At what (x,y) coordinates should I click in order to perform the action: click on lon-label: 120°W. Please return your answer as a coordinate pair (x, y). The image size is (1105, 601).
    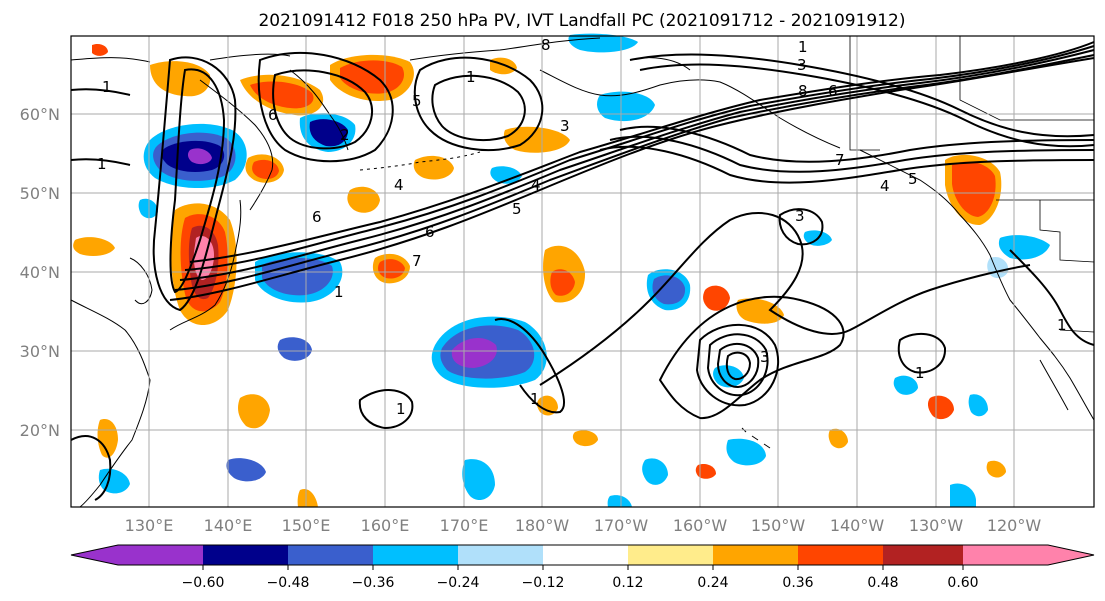
    Looking at the image, I should click on (1014, 525).